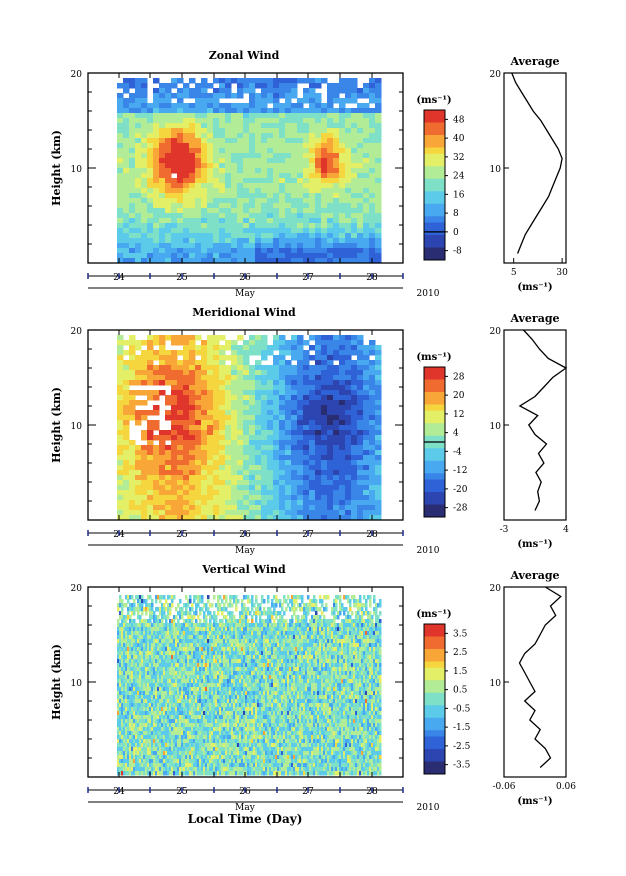  I want to click on colorbar-tick-label: 12, so click(458, 415).